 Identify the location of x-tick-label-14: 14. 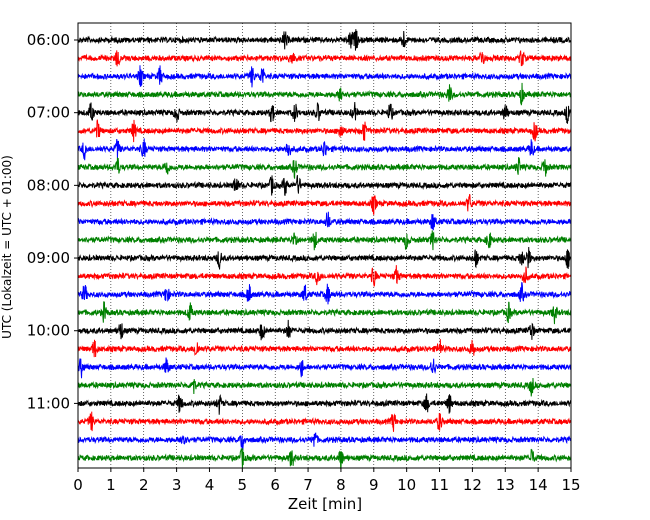
(538, 485).